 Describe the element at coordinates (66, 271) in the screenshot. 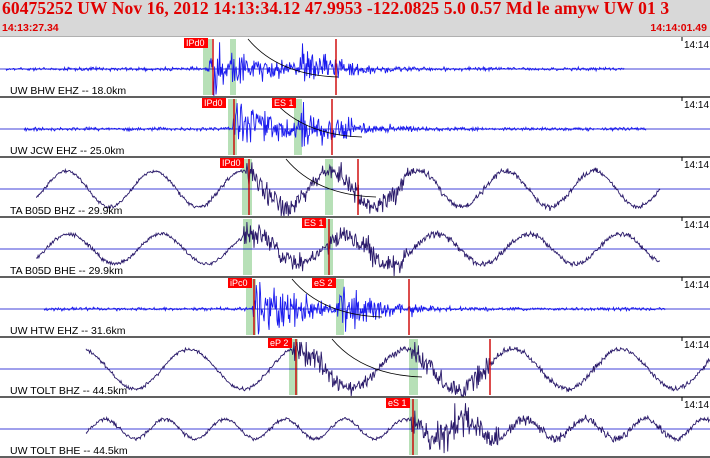

I see `station-label: TA B05D BHE -- 29.9km` at that location.